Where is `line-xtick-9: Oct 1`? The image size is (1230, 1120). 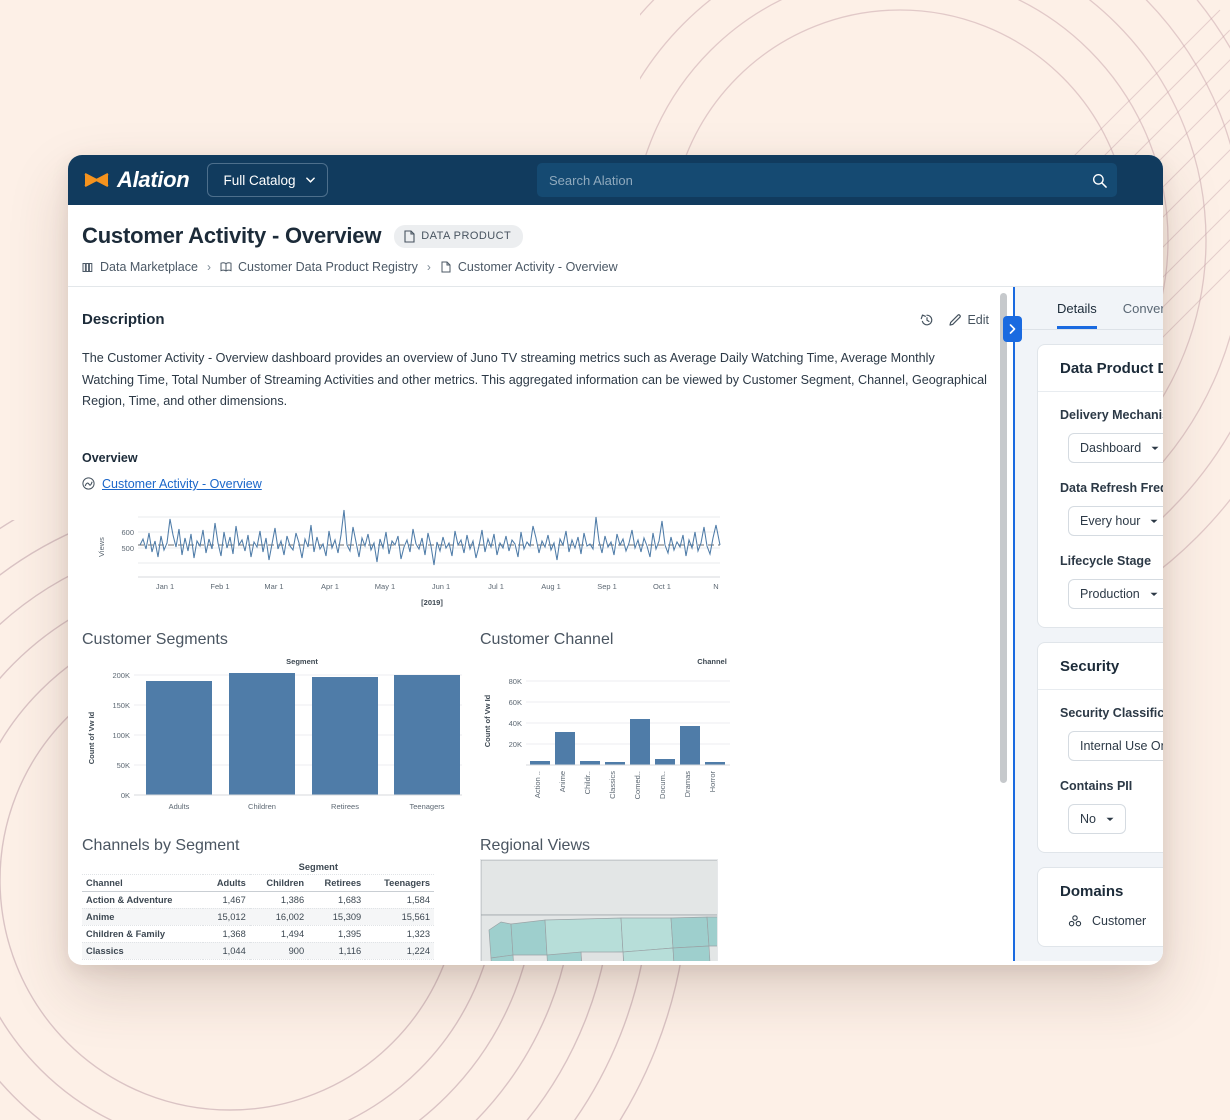 line-xtick-9: Oct 1 is located at coordinates (662, 586).